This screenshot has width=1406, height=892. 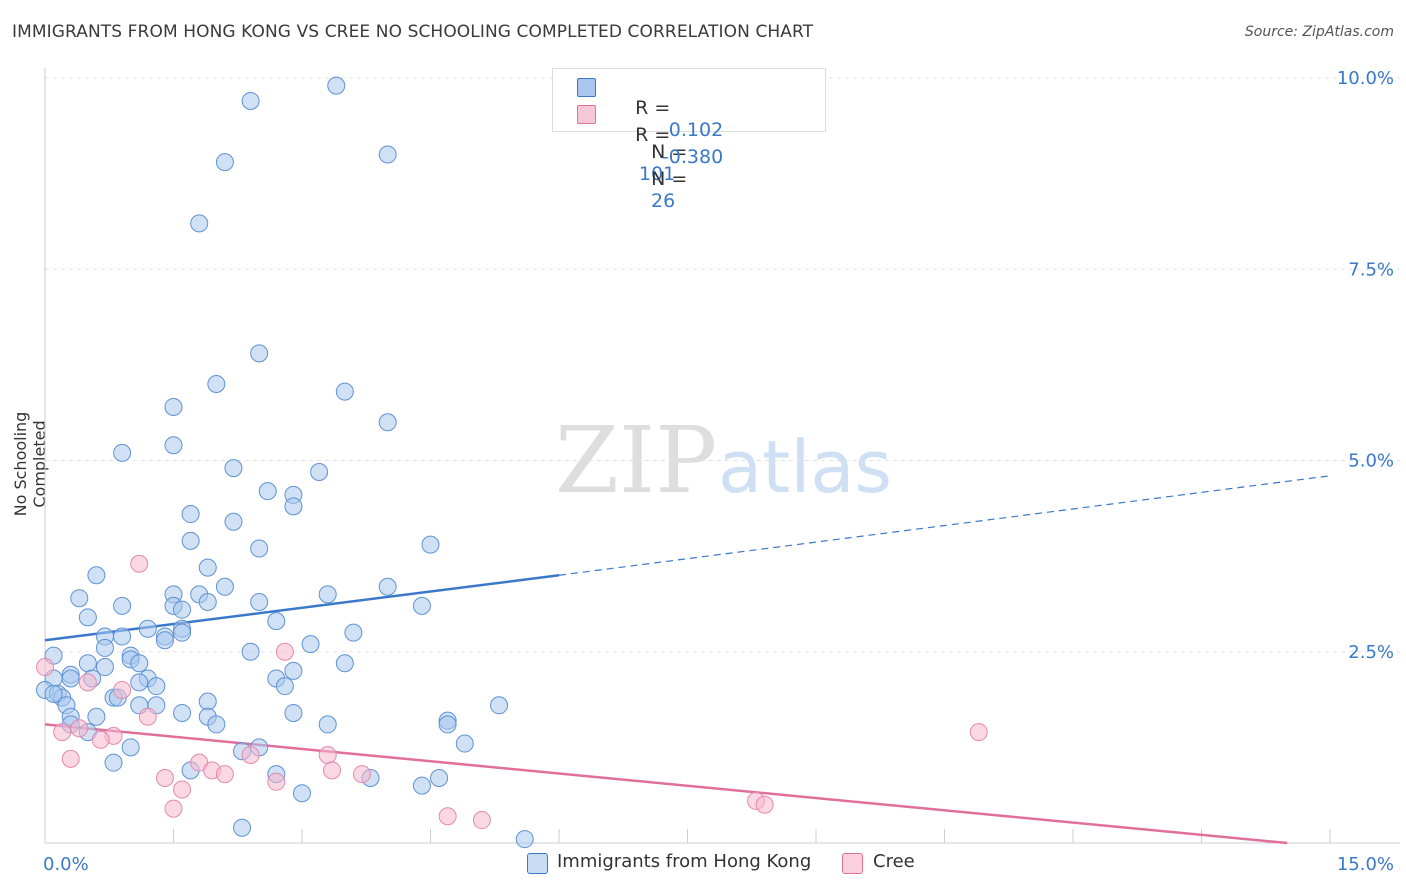 What do you see at coordinates (1371, 652) in the screenshot?
I see `y-tick-label: 2.5%` at bounding box center [1371, 652].